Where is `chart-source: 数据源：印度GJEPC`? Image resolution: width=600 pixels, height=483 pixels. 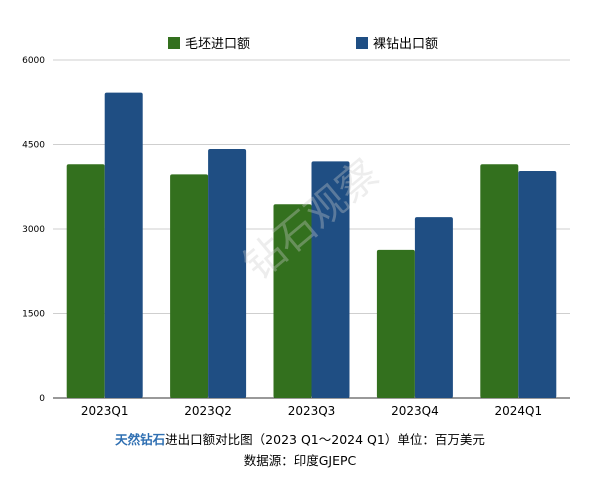
chart-source: 数据源：印度GJEPC is located at coordinates (300, 460).